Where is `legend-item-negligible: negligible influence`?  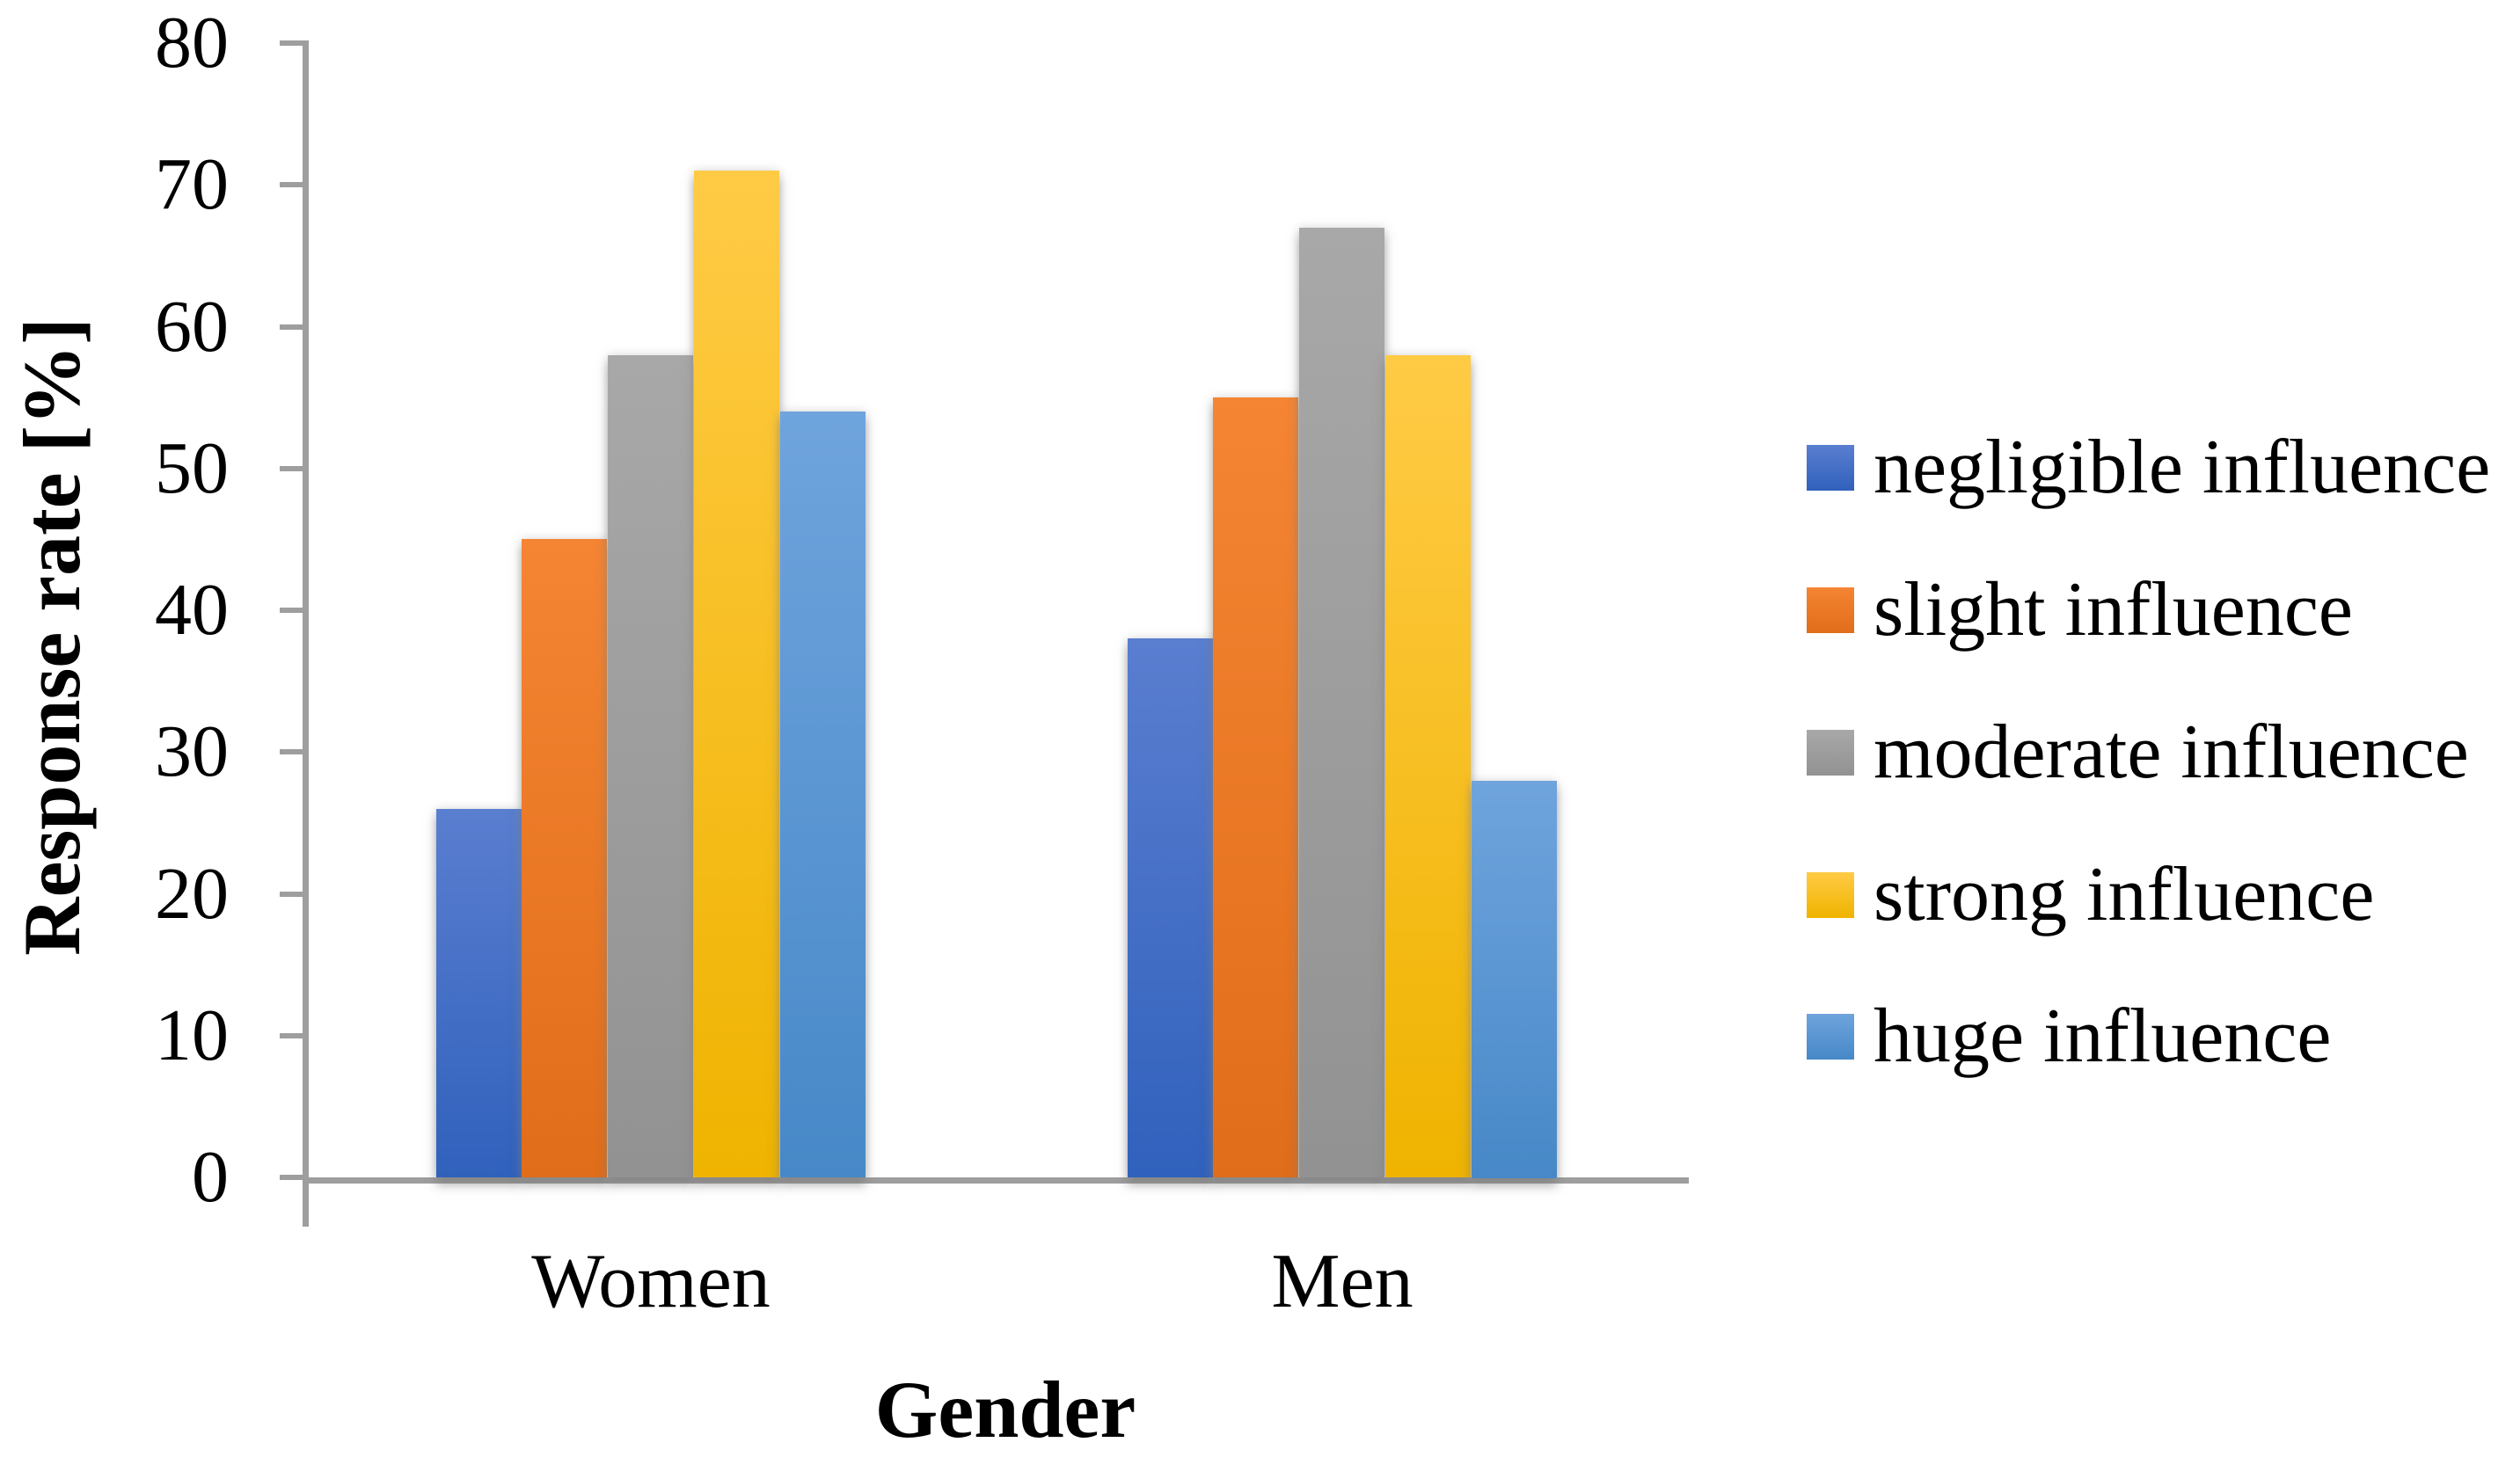 legend-item-negligible: negligible influence is located at coordinates (2148, 467).